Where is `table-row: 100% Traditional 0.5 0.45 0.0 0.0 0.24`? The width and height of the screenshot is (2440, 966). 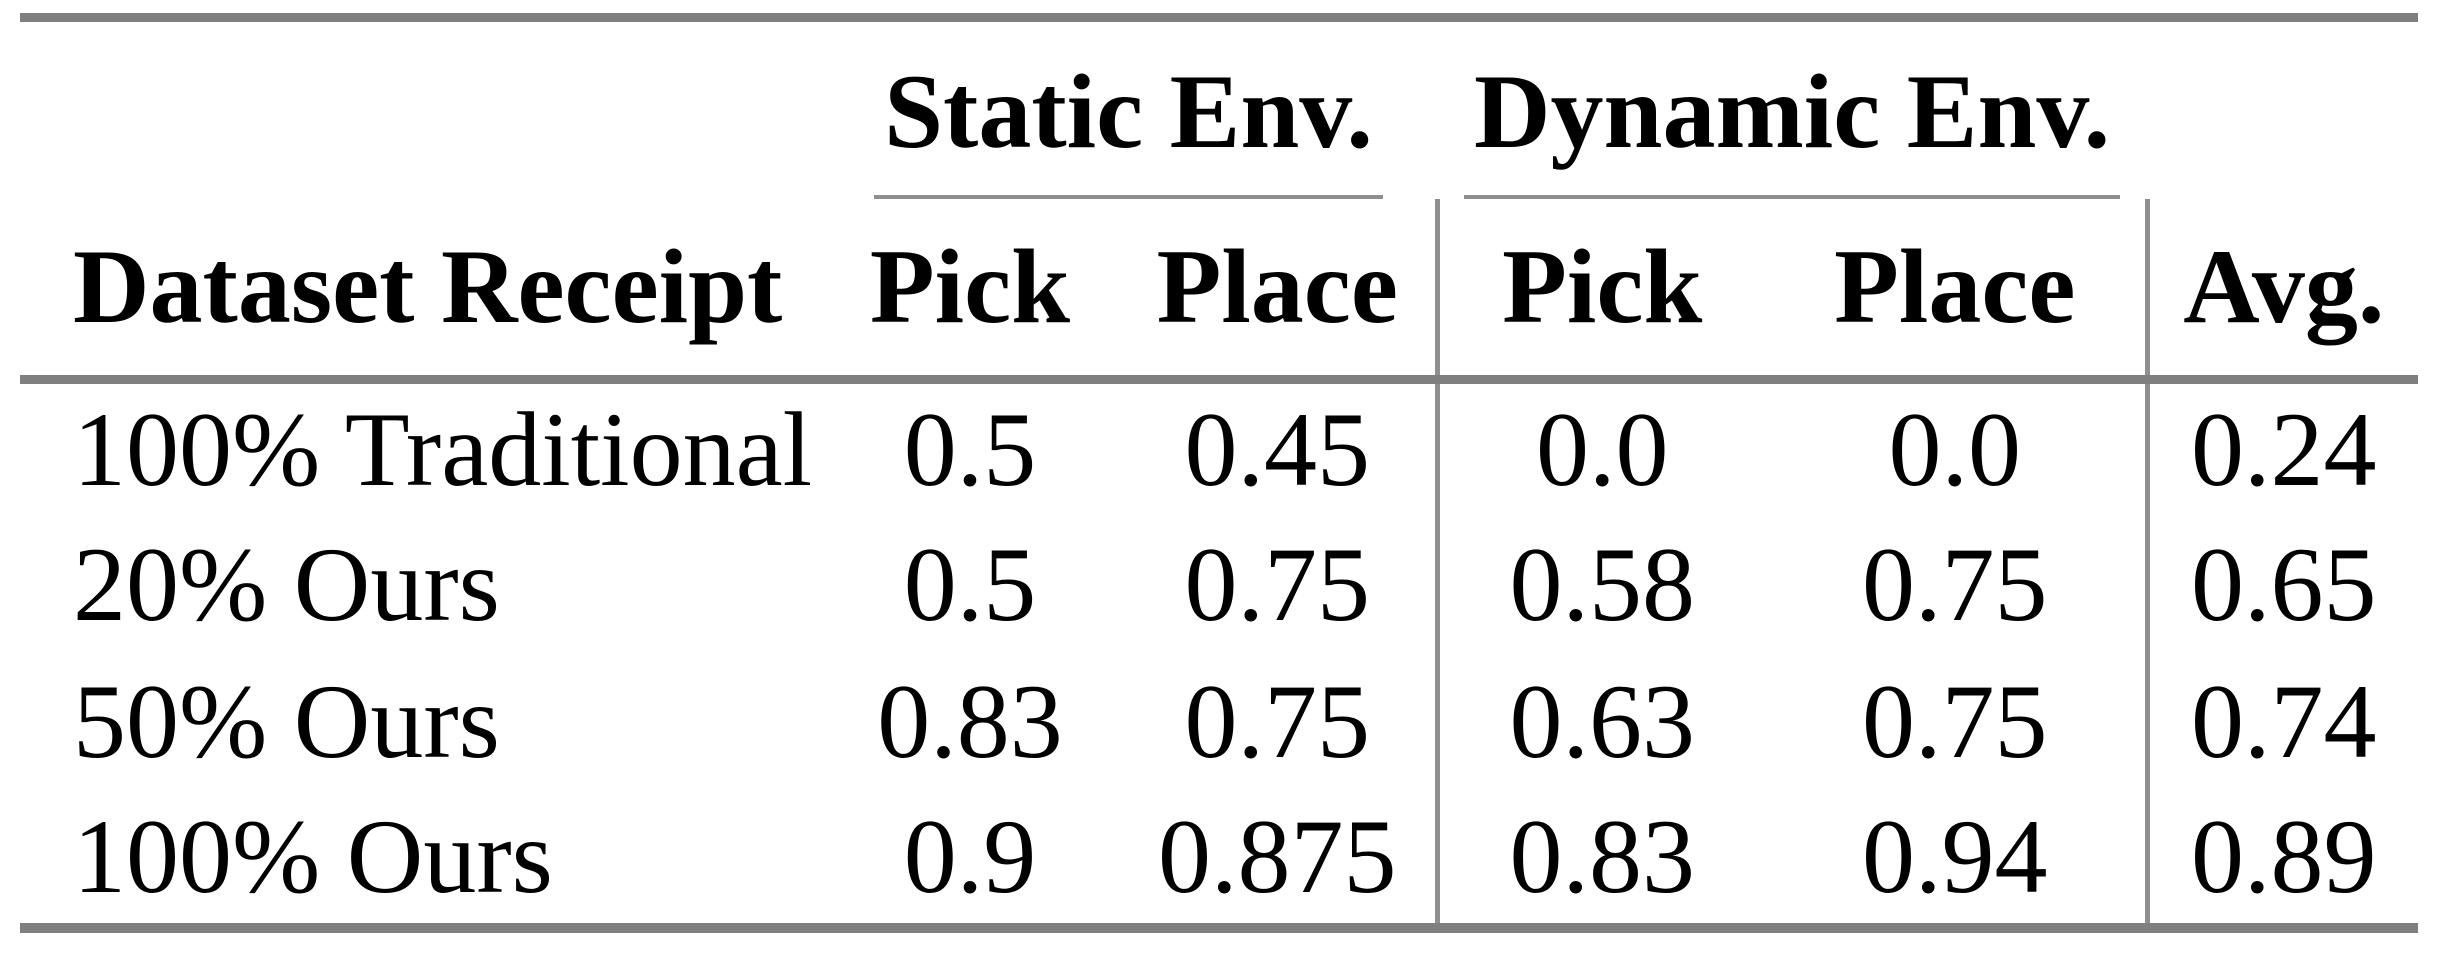 table-row: 100% Traditional 0.5 0.45 0.0 0.0 0.24 is located at coordinates (1219, 448).